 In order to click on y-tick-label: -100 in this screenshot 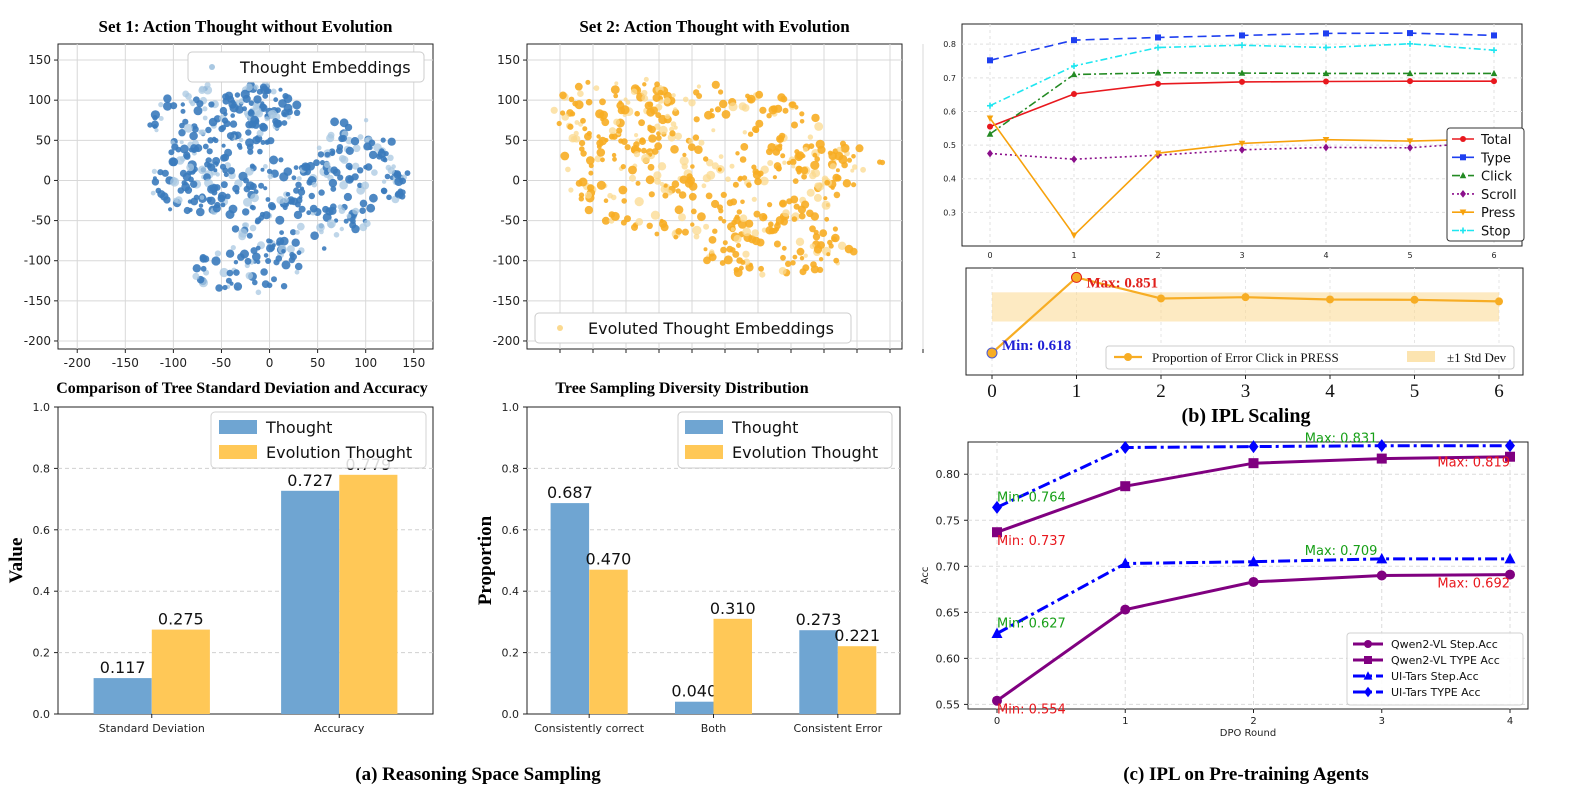, I will do `click(506, 261)`.